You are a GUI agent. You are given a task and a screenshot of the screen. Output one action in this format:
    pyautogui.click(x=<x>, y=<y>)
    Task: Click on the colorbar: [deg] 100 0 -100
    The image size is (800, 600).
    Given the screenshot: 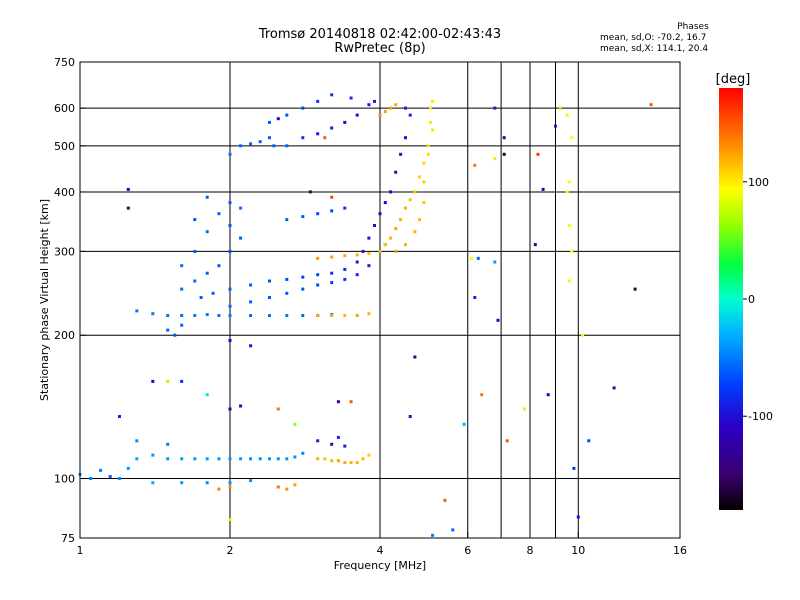 What is the action you would take?
    pyautogui.click(x=744, y=291)
    